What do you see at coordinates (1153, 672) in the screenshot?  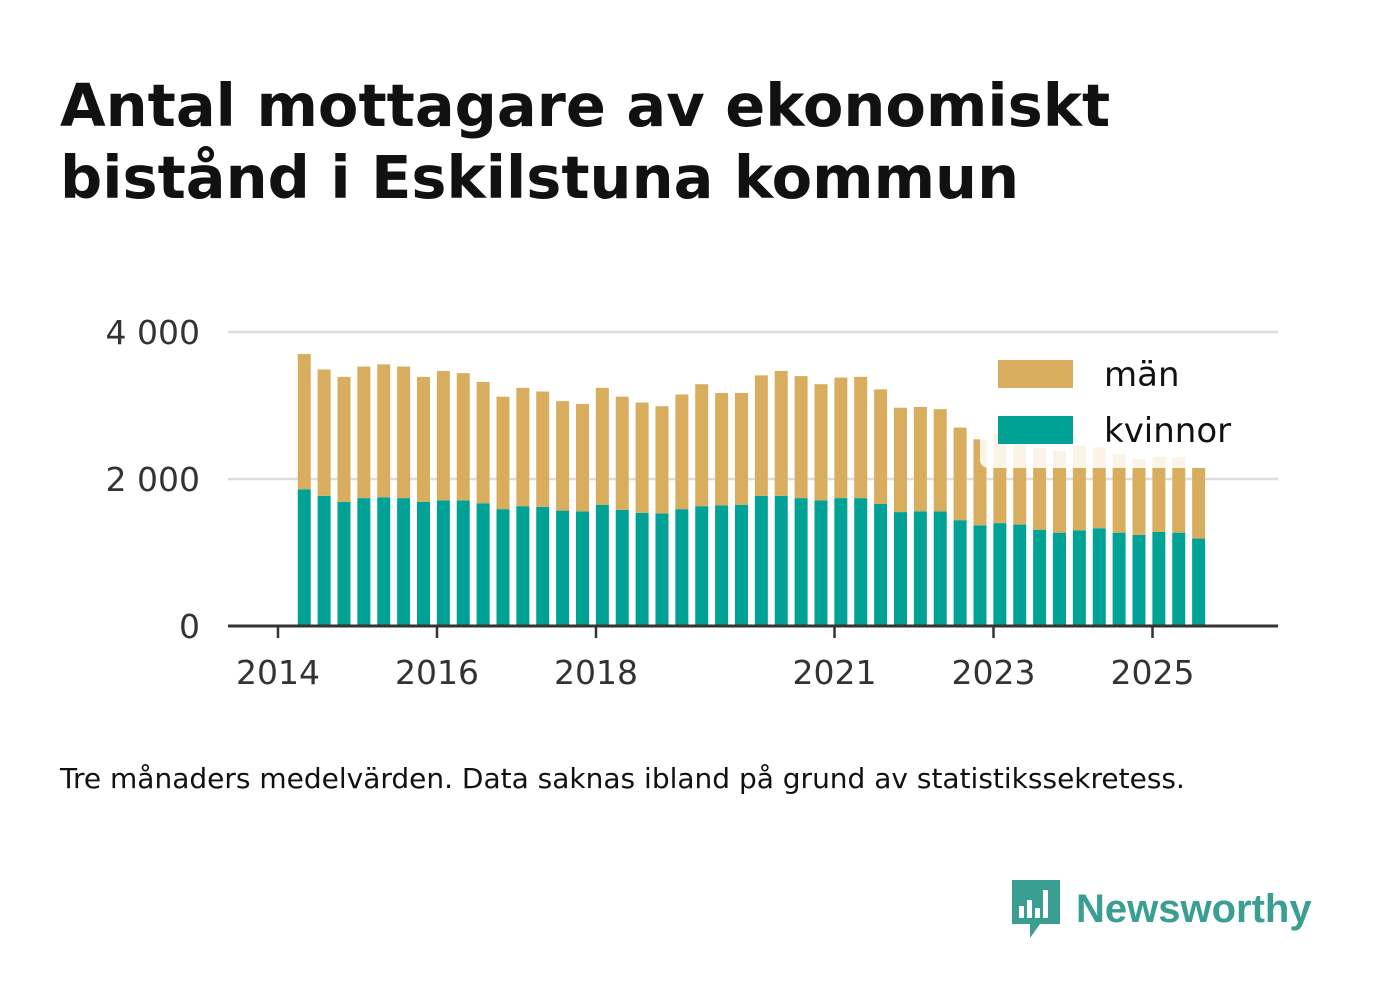 I see `x-tick-label: 2025` at bounding box center [1153, 672].